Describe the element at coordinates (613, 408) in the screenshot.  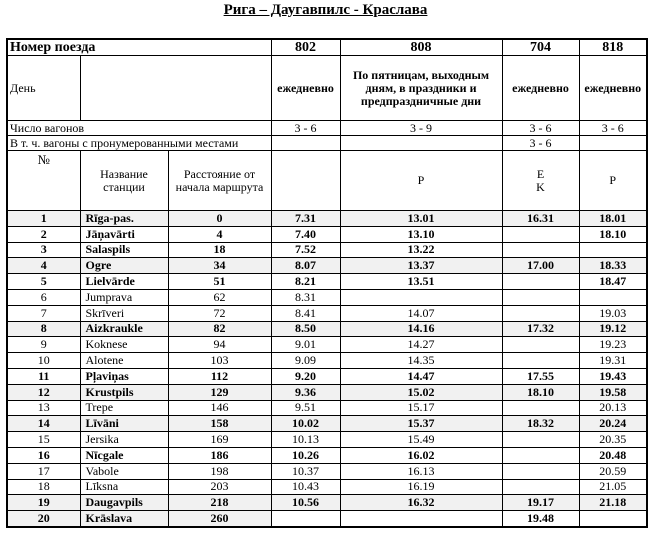
I see `departure-time: 20.13` at that location.